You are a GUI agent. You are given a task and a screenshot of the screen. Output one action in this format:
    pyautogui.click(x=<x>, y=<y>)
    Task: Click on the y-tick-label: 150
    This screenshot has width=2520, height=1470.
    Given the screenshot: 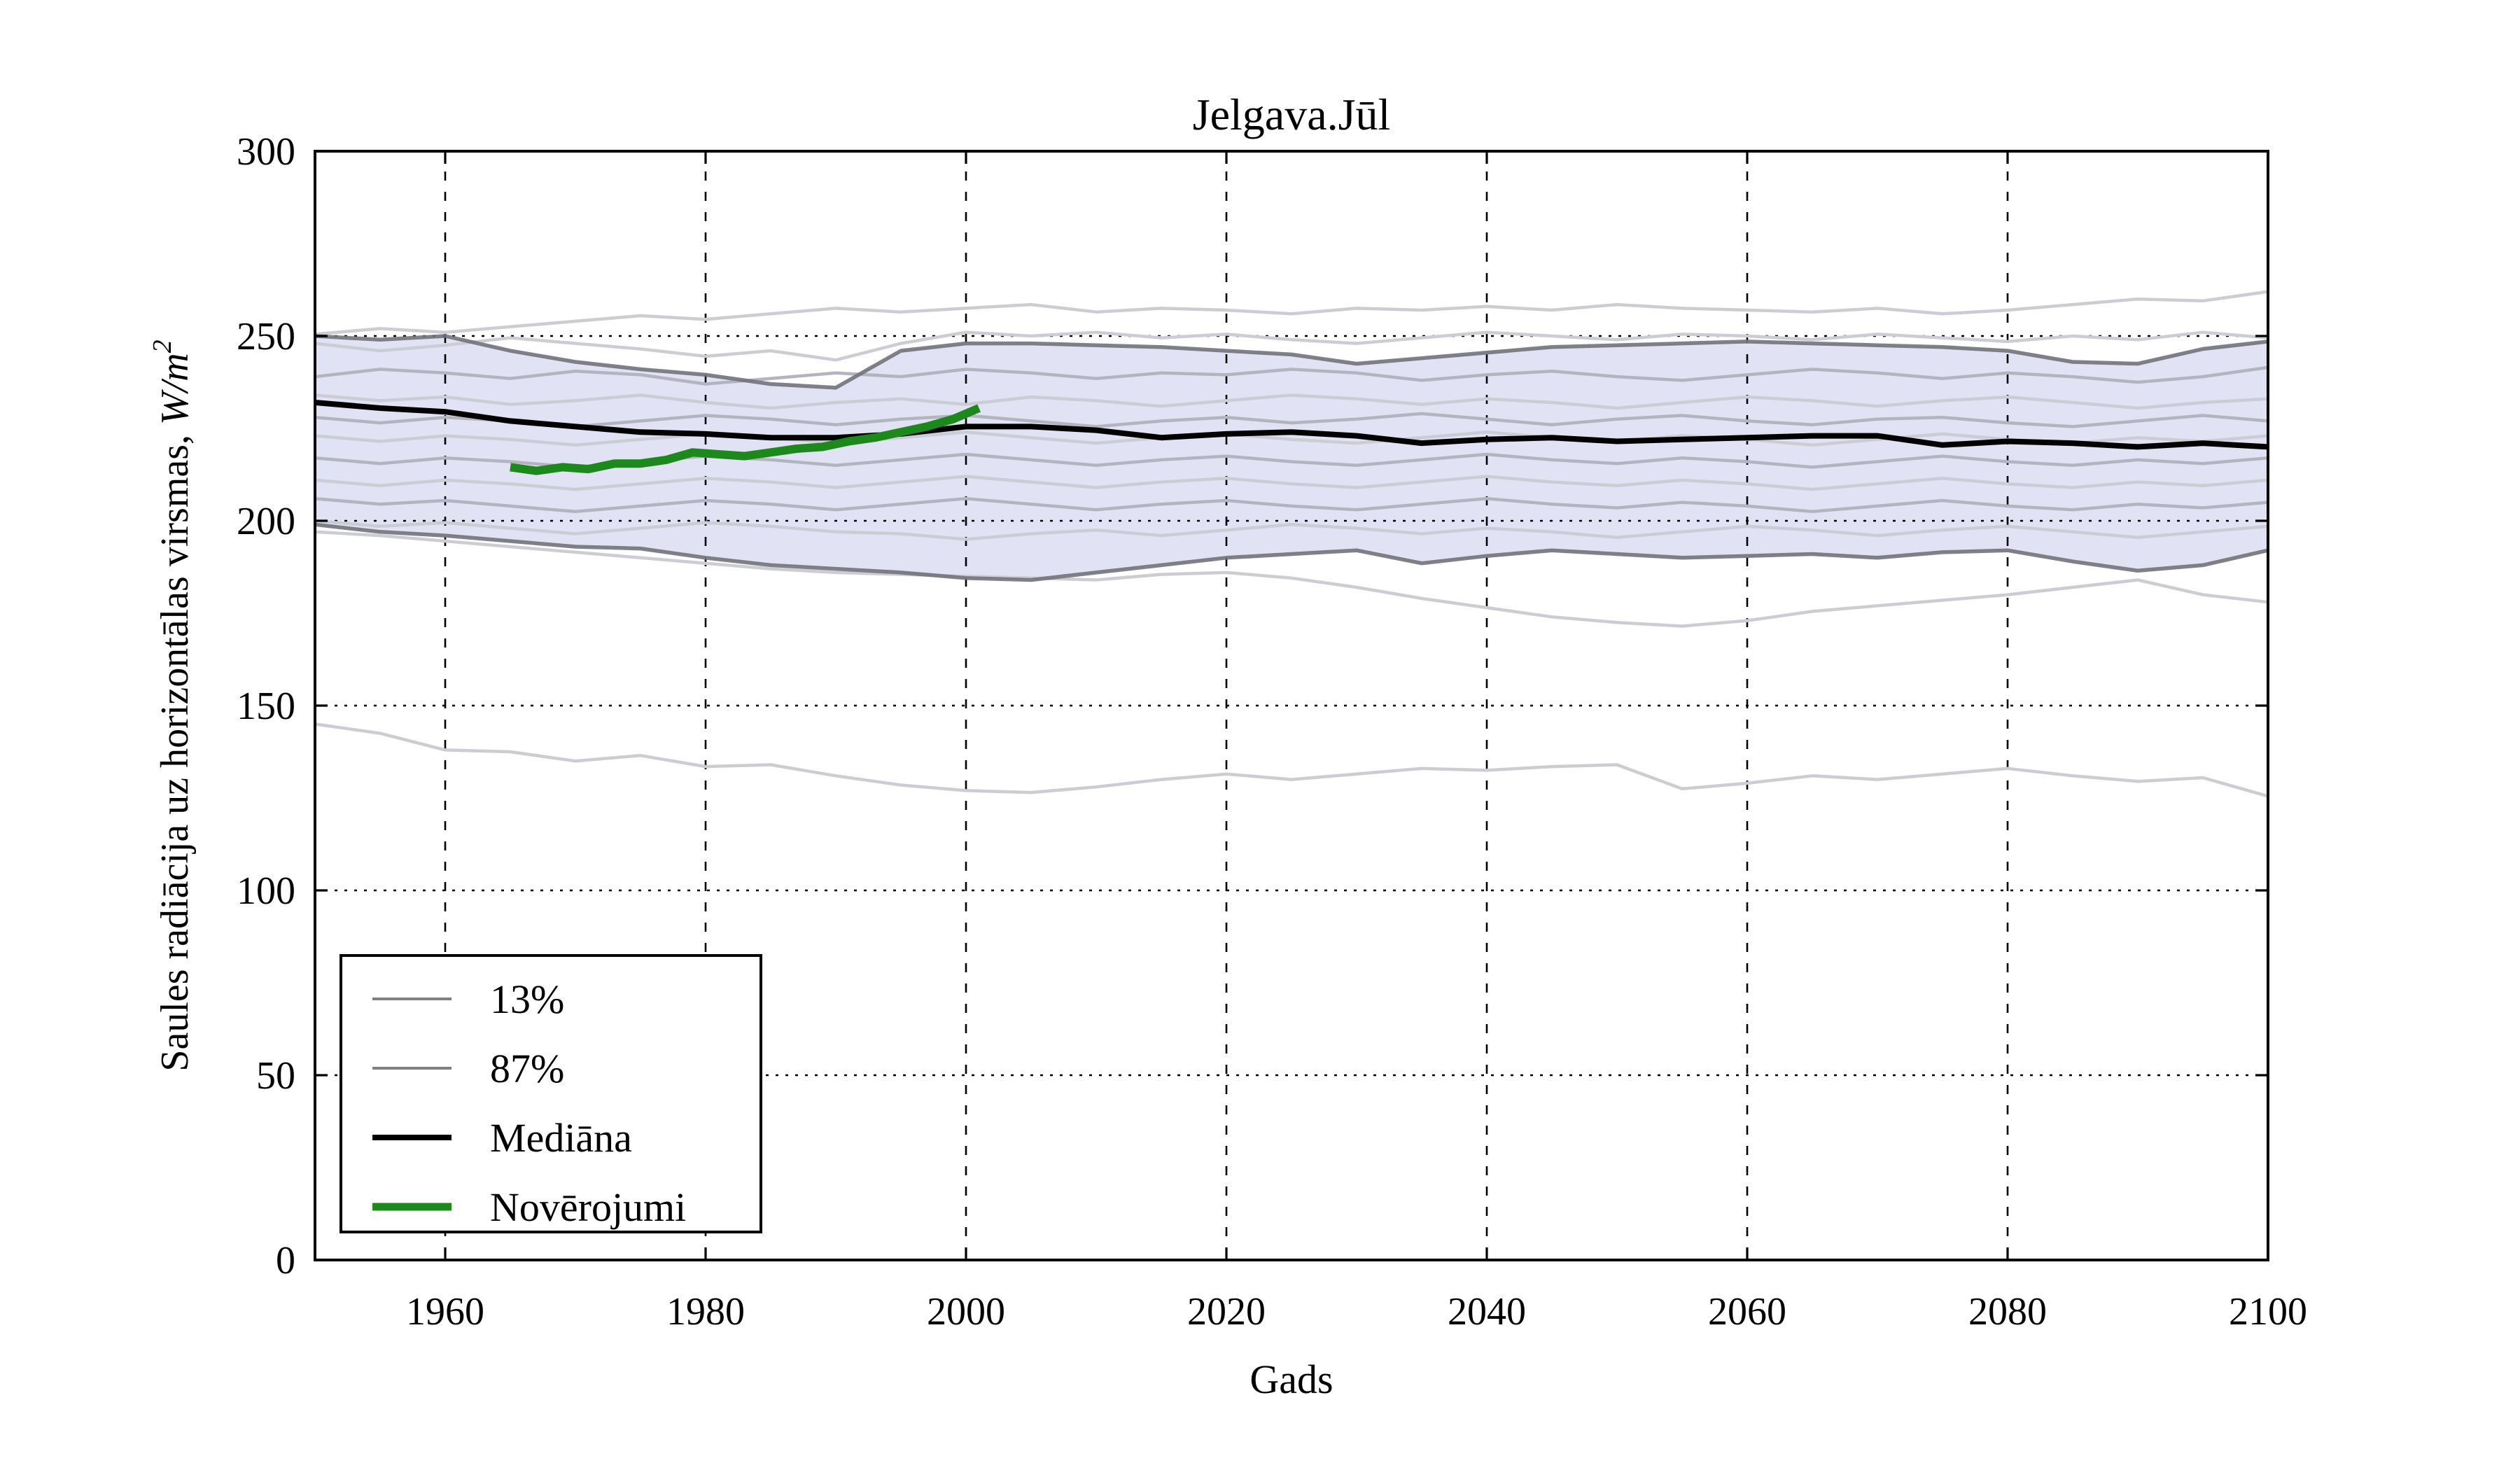 What is the action you would take?
    pyautogui.click(x=266, y=706)
    